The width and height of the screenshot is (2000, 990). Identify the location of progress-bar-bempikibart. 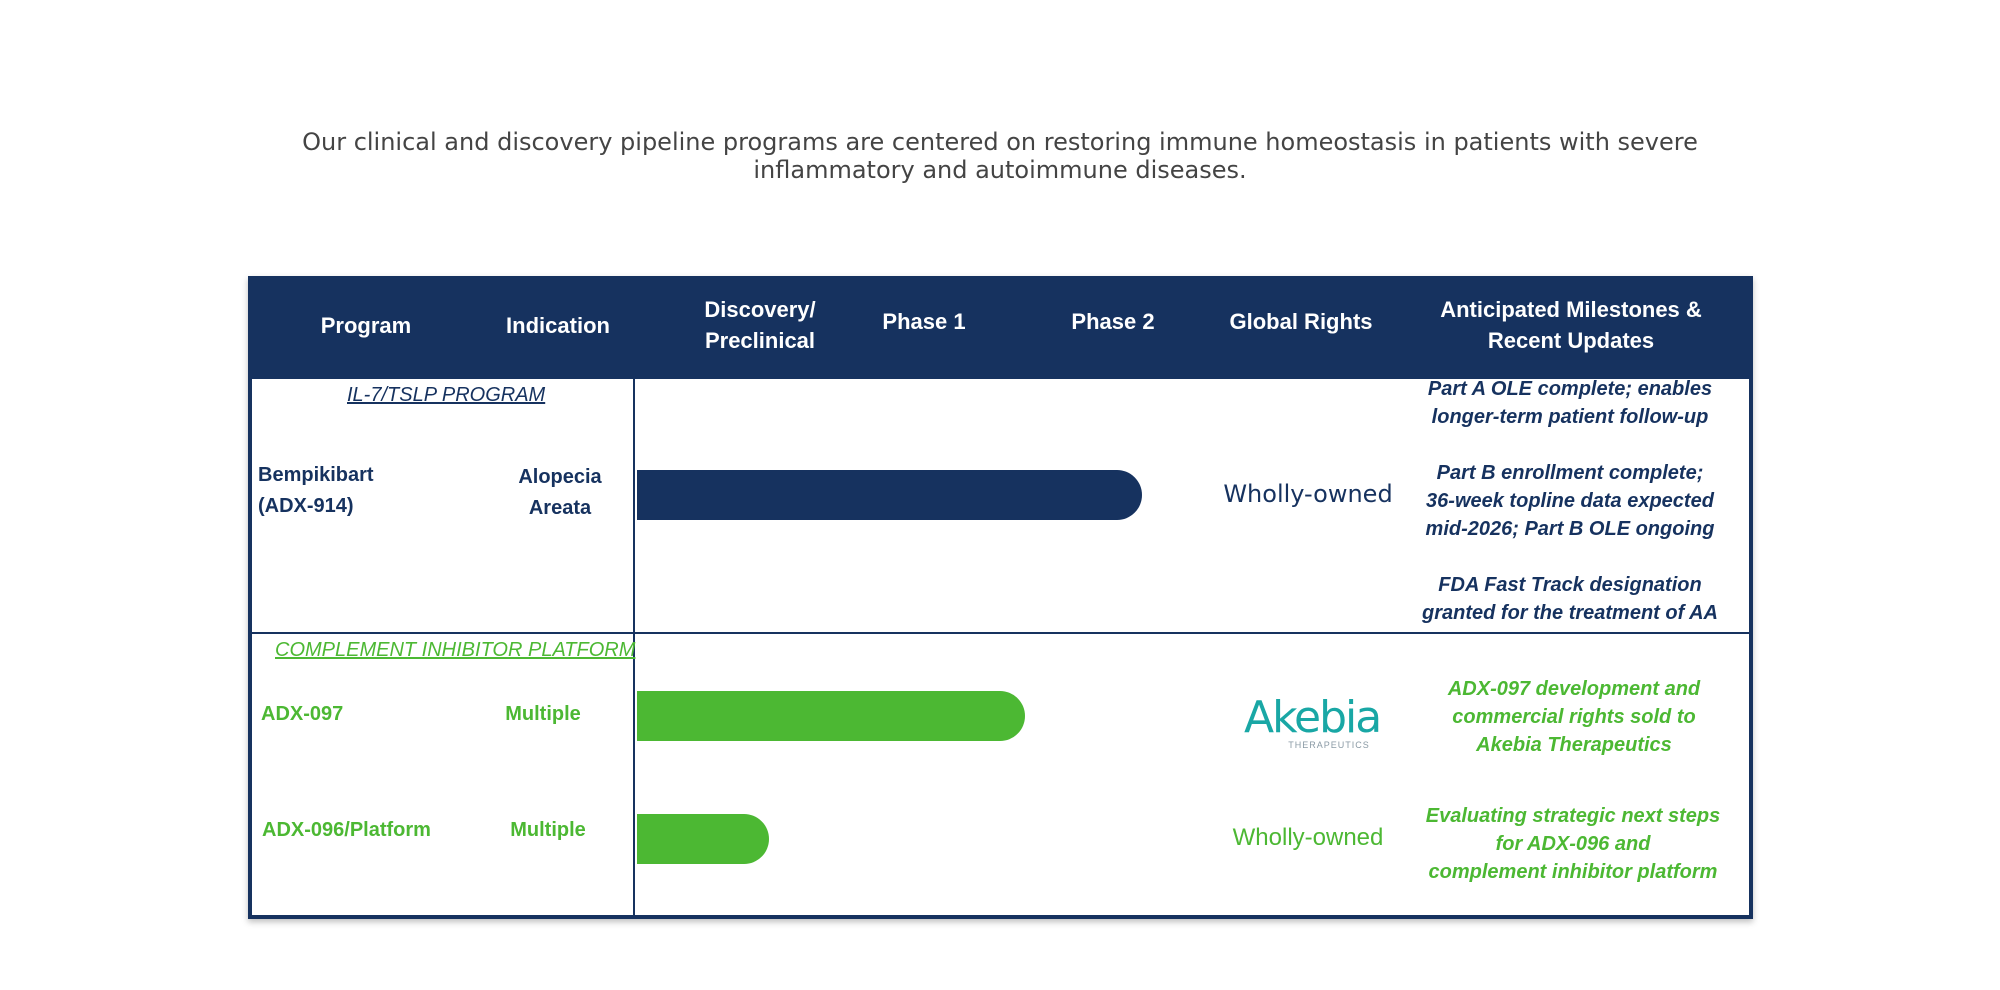
(889, 495).